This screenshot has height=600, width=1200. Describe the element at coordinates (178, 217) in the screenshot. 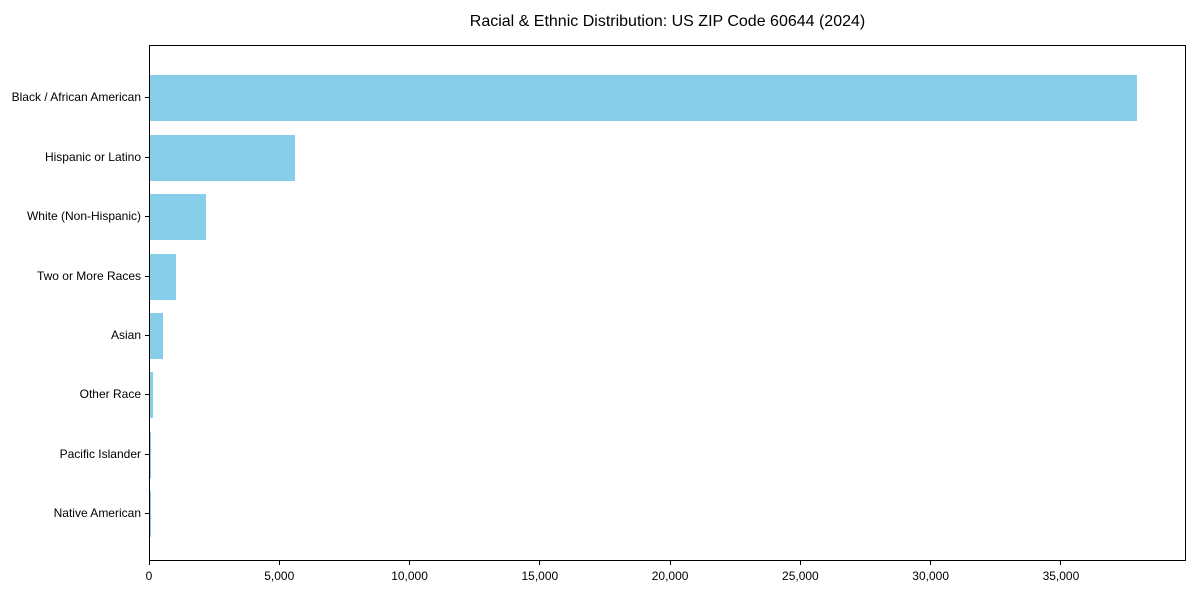

I see `bar-white-non-hispanic` at that location.